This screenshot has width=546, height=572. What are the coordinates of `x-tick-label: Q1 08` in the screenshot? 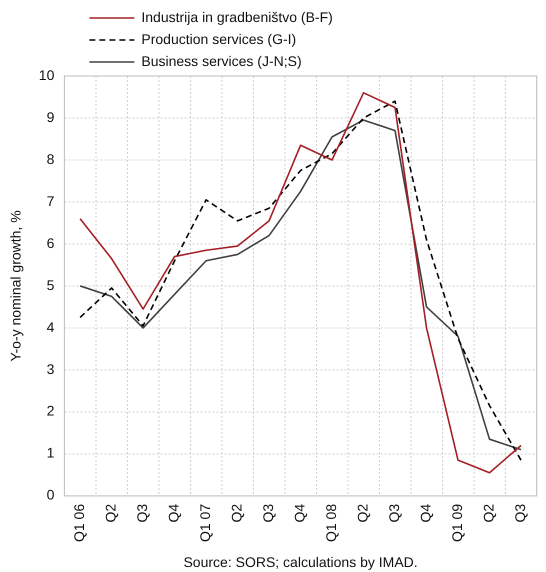 It's located at (330, 523).